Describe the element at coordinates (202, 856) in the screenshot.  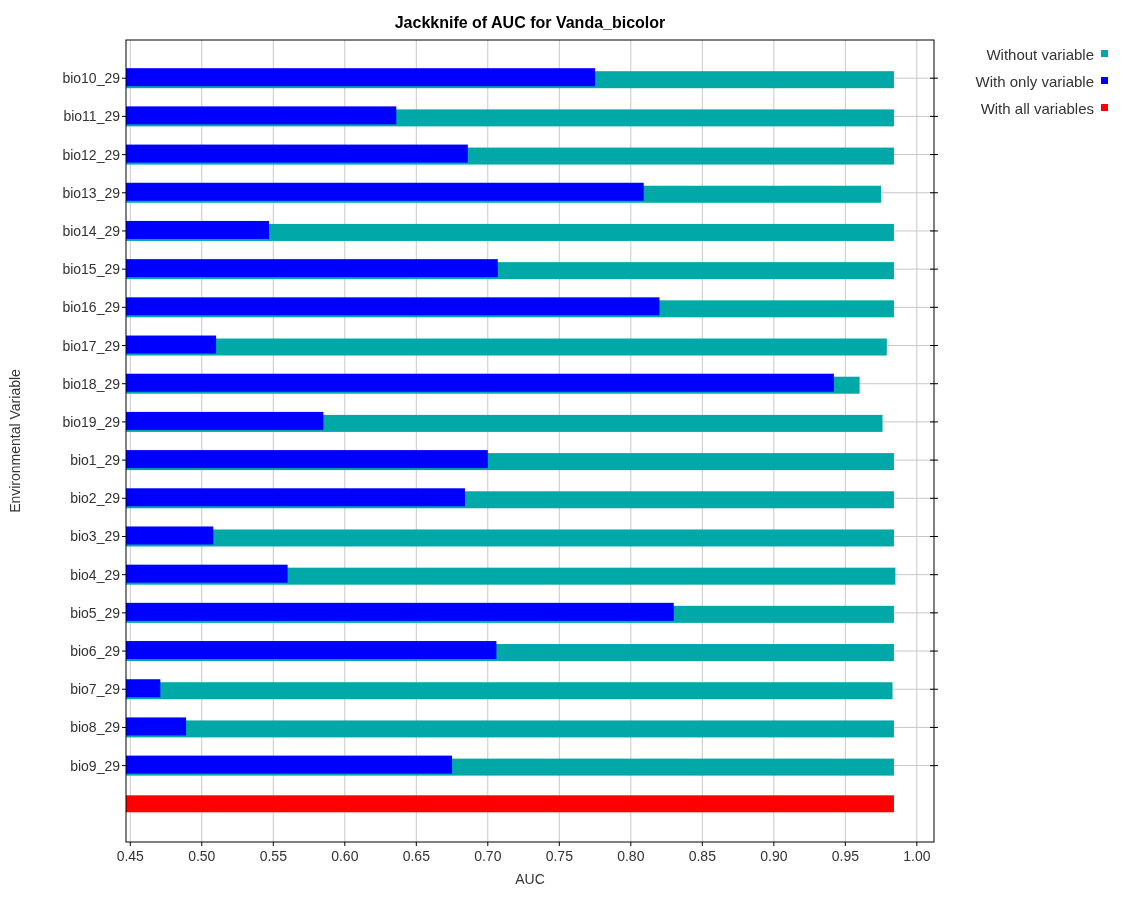
I see `x-tick-label: 0.50` at that location.